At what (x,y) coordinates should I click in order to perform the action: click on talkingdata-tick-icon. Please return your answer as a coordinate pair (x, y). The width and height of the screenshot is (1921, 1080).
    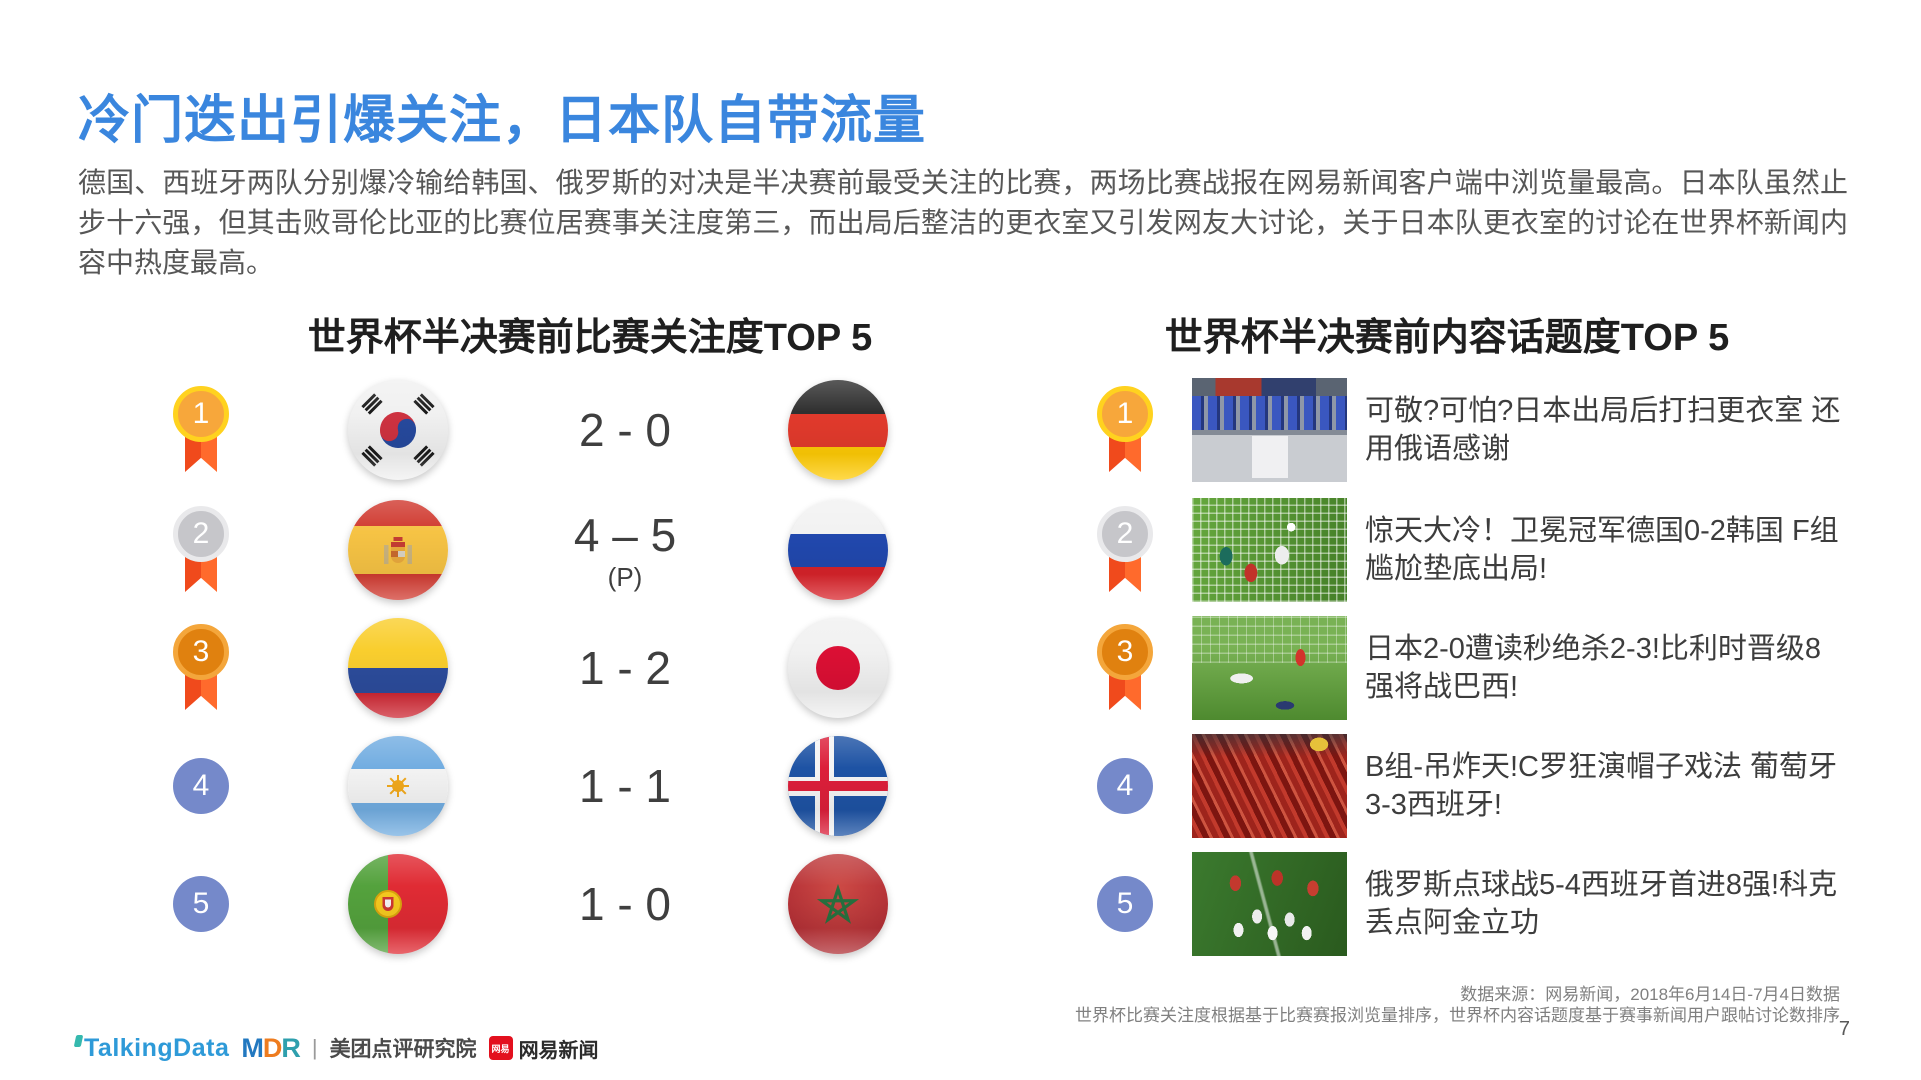
    Looking at the image, I should click on (78, 1040).